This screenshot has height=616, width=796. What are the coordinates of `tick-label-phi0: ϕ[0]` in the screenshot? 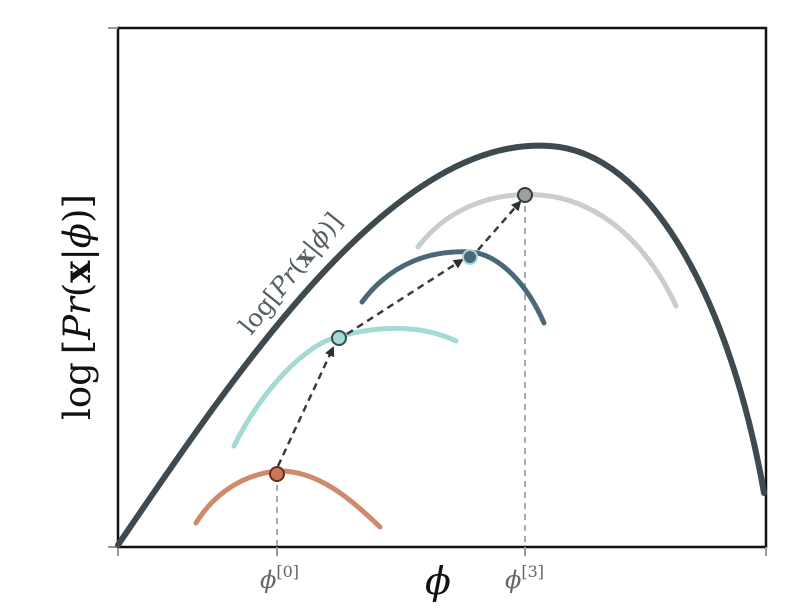 It's located at (279, 578).